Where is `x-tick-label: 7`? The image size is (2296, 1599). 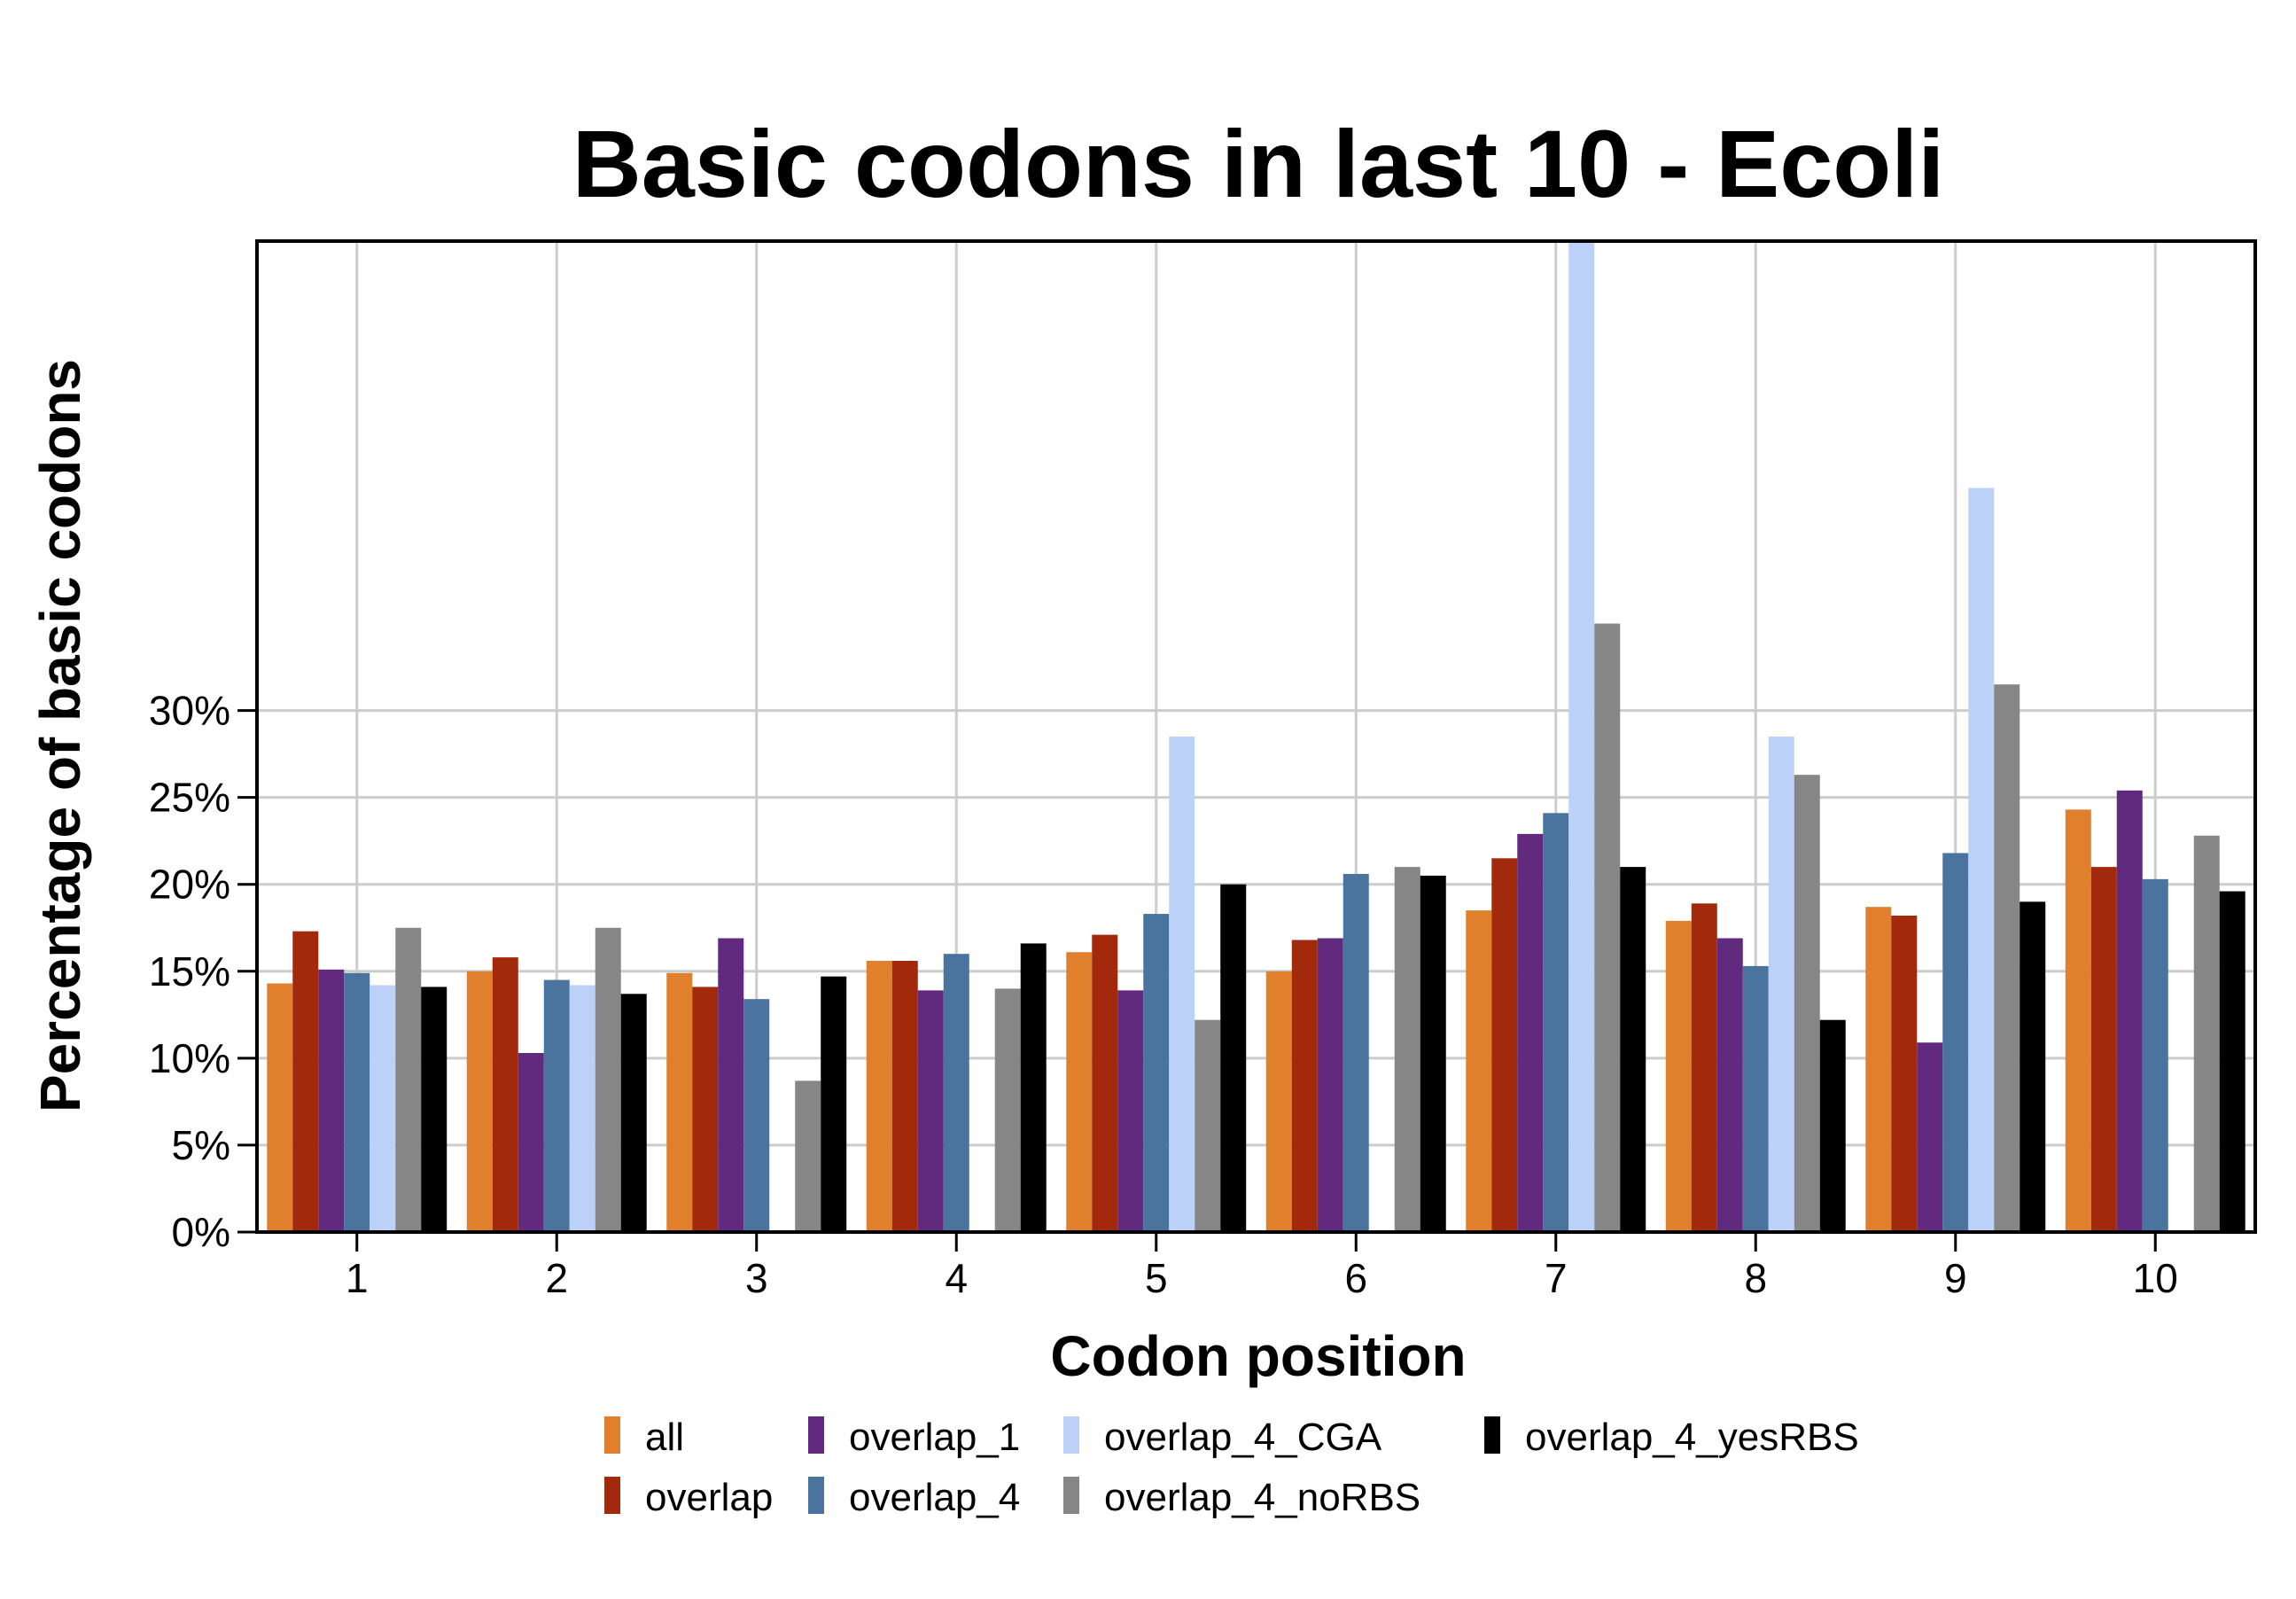
x-tick-label: 7 is located at coordinates (1556, 1278).